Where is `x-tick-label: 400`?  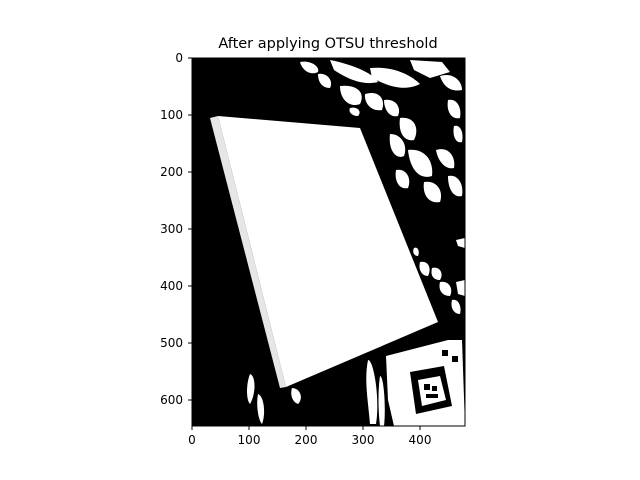
x-tick-label: 400 is located at coordinates (420, 440).